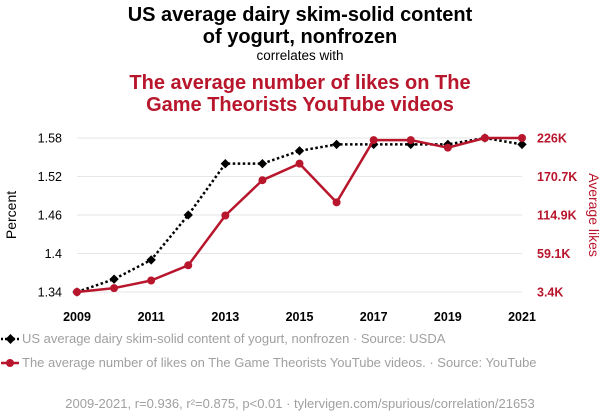 Image resolution: width=600 pixels, height=420 pixels. Describe the element at coordinates (225, 317) in the screenshot. I see `x-tick-label: 2013` at that location.